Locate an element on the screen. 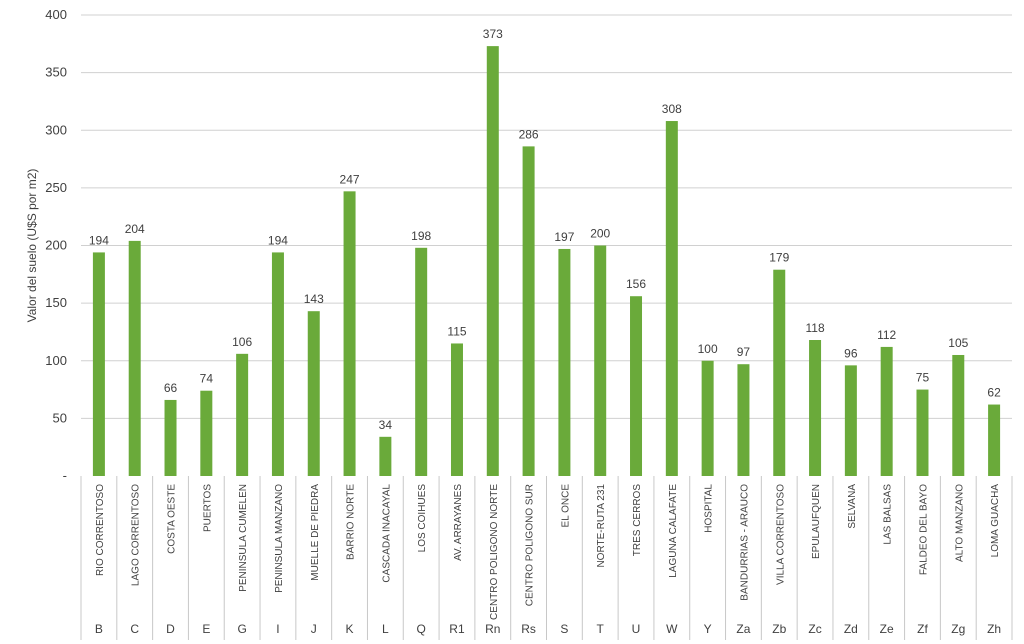 The width and height of the screenshot is (1024, 644). x-category-code: J is located at coordinates (314, 629).